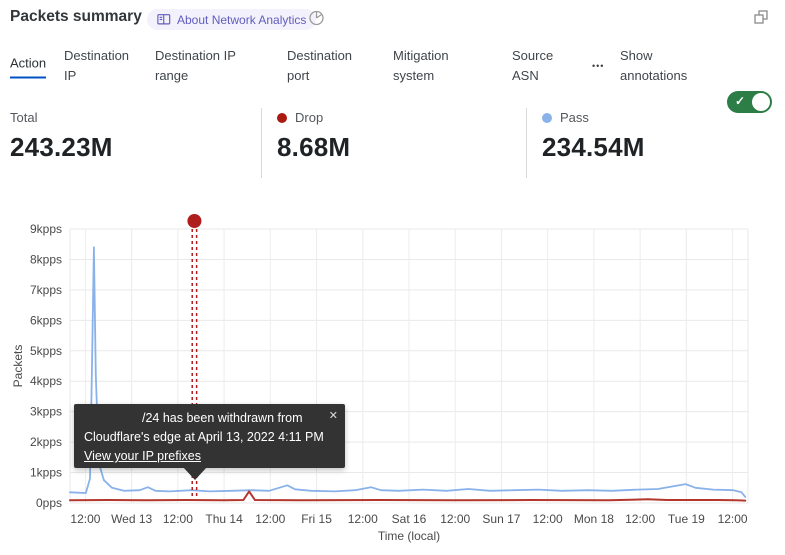 The height and width of the screenshot is (555, 785). What do you see at coordinates (195, 65) in the screenshot?
I see `tab-destination-ip-range: Destination IP range` at bounding box center [195, 65].